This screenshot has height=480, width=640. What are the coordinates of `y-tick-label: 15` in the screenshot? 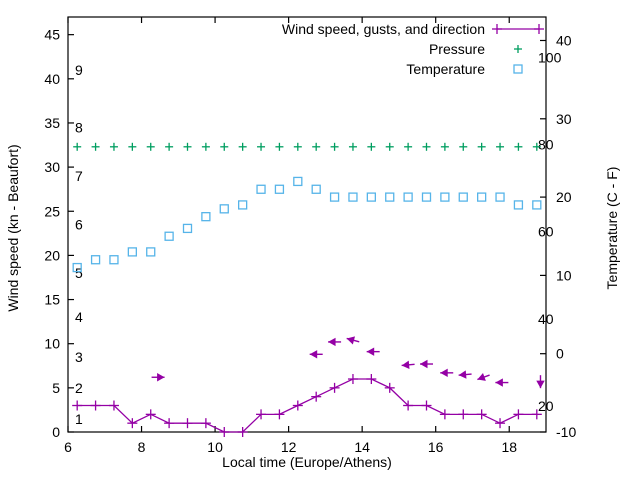 It's located at (52, 300).